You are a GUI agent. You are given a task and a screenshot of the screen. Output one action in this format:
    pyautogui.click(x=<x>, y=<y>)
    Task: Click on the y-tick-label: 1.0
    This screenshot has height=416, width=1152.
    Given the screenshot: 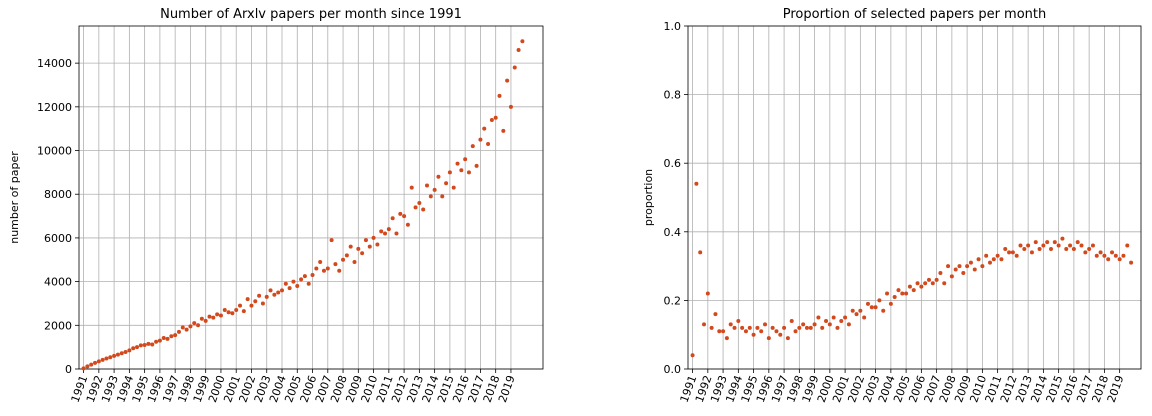 What is the action you would take?
    pyautogui.click(x=673, y=26)
    